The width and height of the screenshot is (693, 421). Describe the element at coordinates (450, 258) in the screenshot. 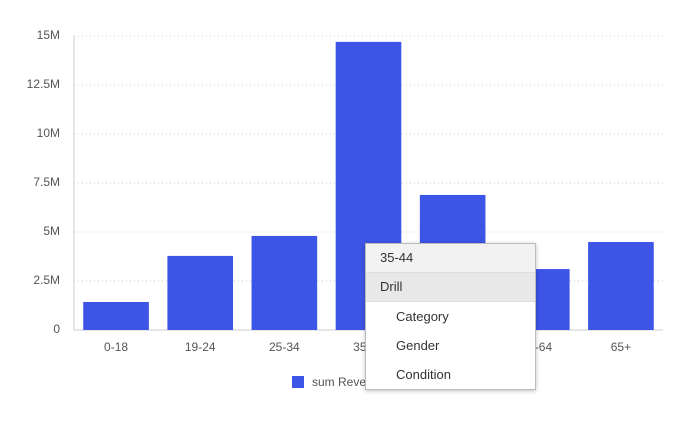

I see `menu-title: 35-44` at that location.